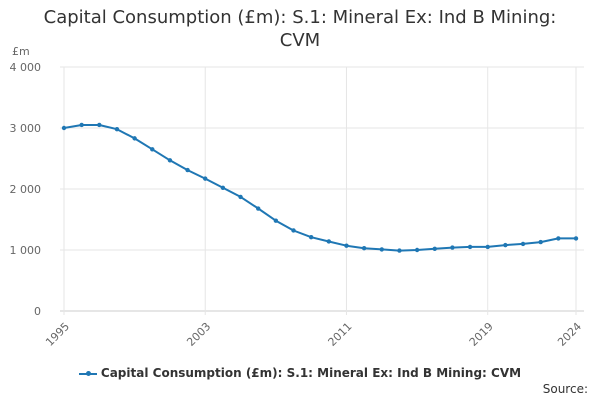  What do you see at coordinates (300, 40) in the screenshot?
I see `chart-title-line-2: CVM` at bounding box center [300, 40].